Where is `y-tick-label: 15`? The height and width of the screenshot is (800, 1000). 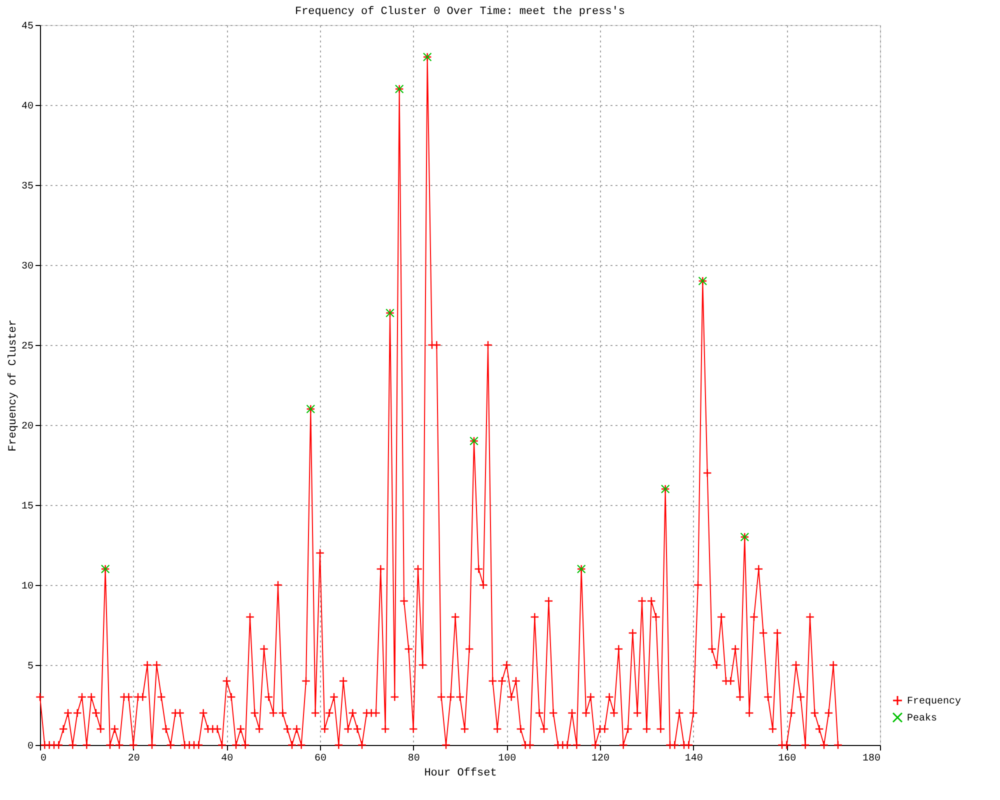 y-tick-label: 15 is located at coordinates (27, 507).